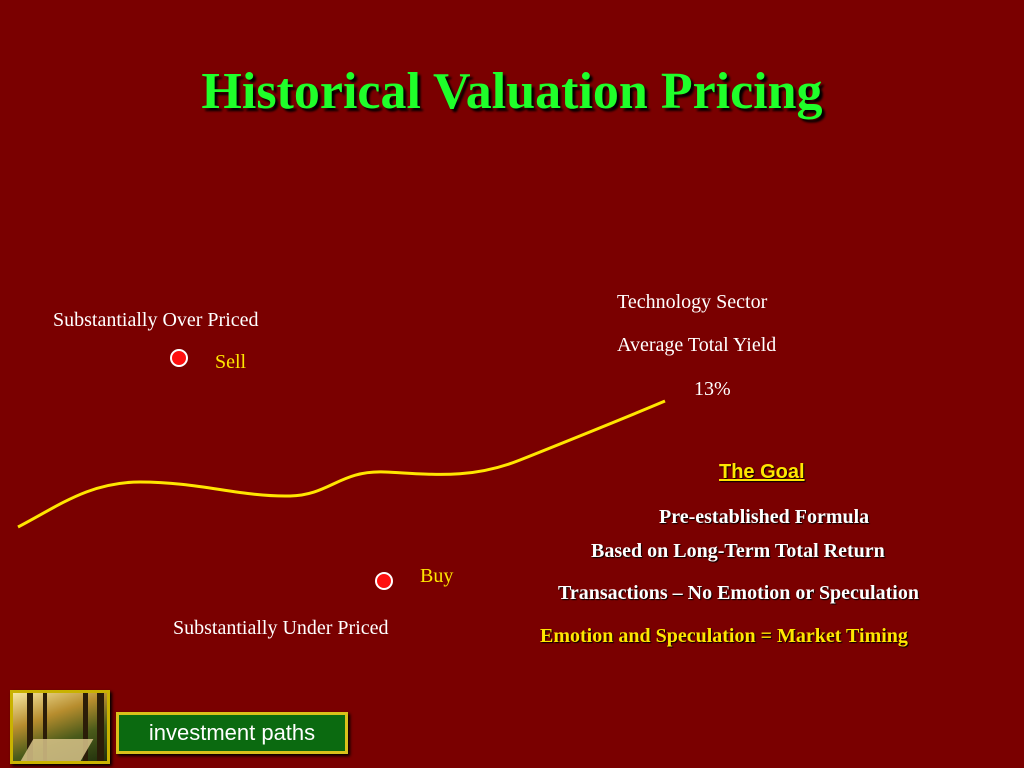  What do you see at coordinates (179, 358) in the screenshot?
I see `sell-marker` at bounding box center [179, 358].